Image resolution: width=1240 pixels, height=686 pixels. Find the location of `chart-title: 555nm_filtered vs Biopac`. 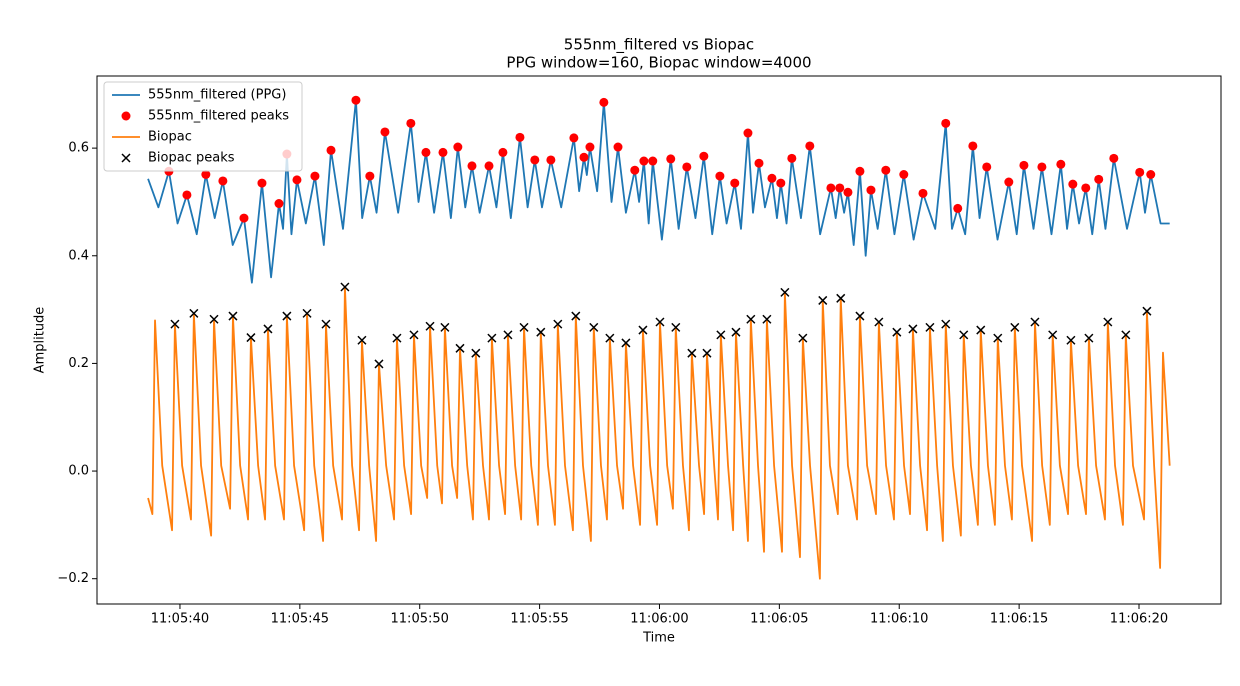

chart-title: 555nm_filtered vs Biopac is located at coordinates (659, 45).